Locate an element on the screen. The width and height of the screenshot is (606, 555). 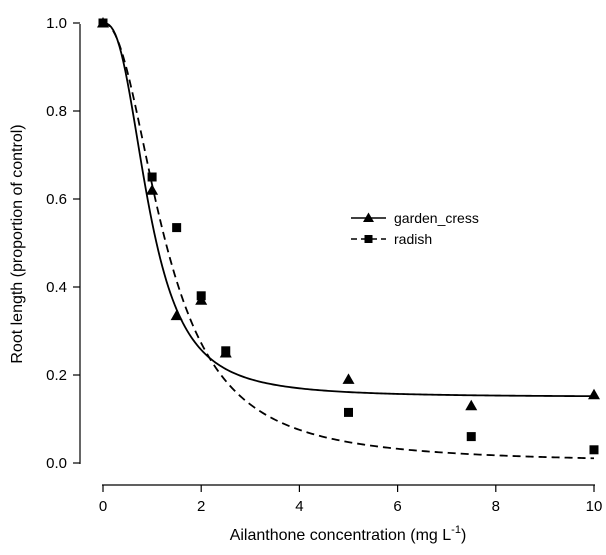
x-axis-title-end: ) is located at coordinates (463, 535).